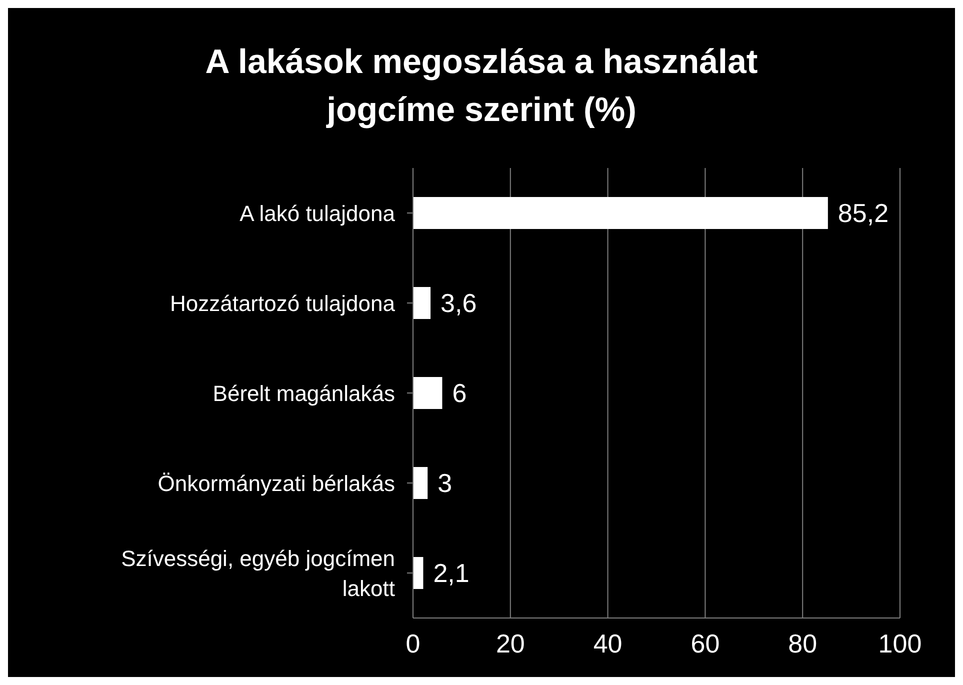 This screenshot has width=963, height=685. What do you see at coordinates (445, 483) in the screenshot?
I see `data-label: 3` at bounding box center [445, 483].